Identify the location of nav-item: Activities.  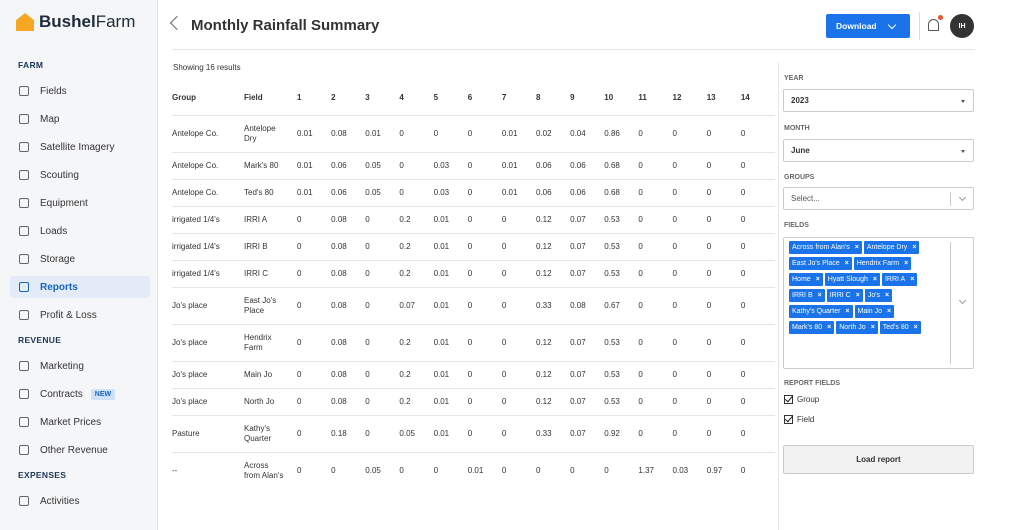
(80, 501).